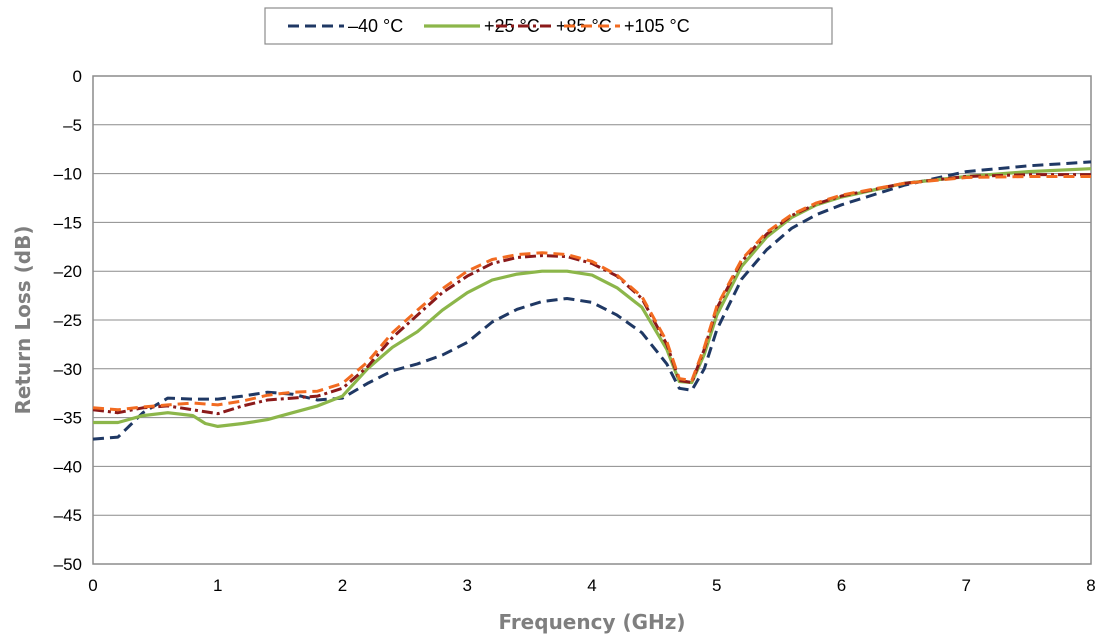 Image resolution: width=1097 pixels, height=638 pixels. Describe the element at coordinates (72, 125) in the screenshot. I see `y-tick-label: –5` at that location.